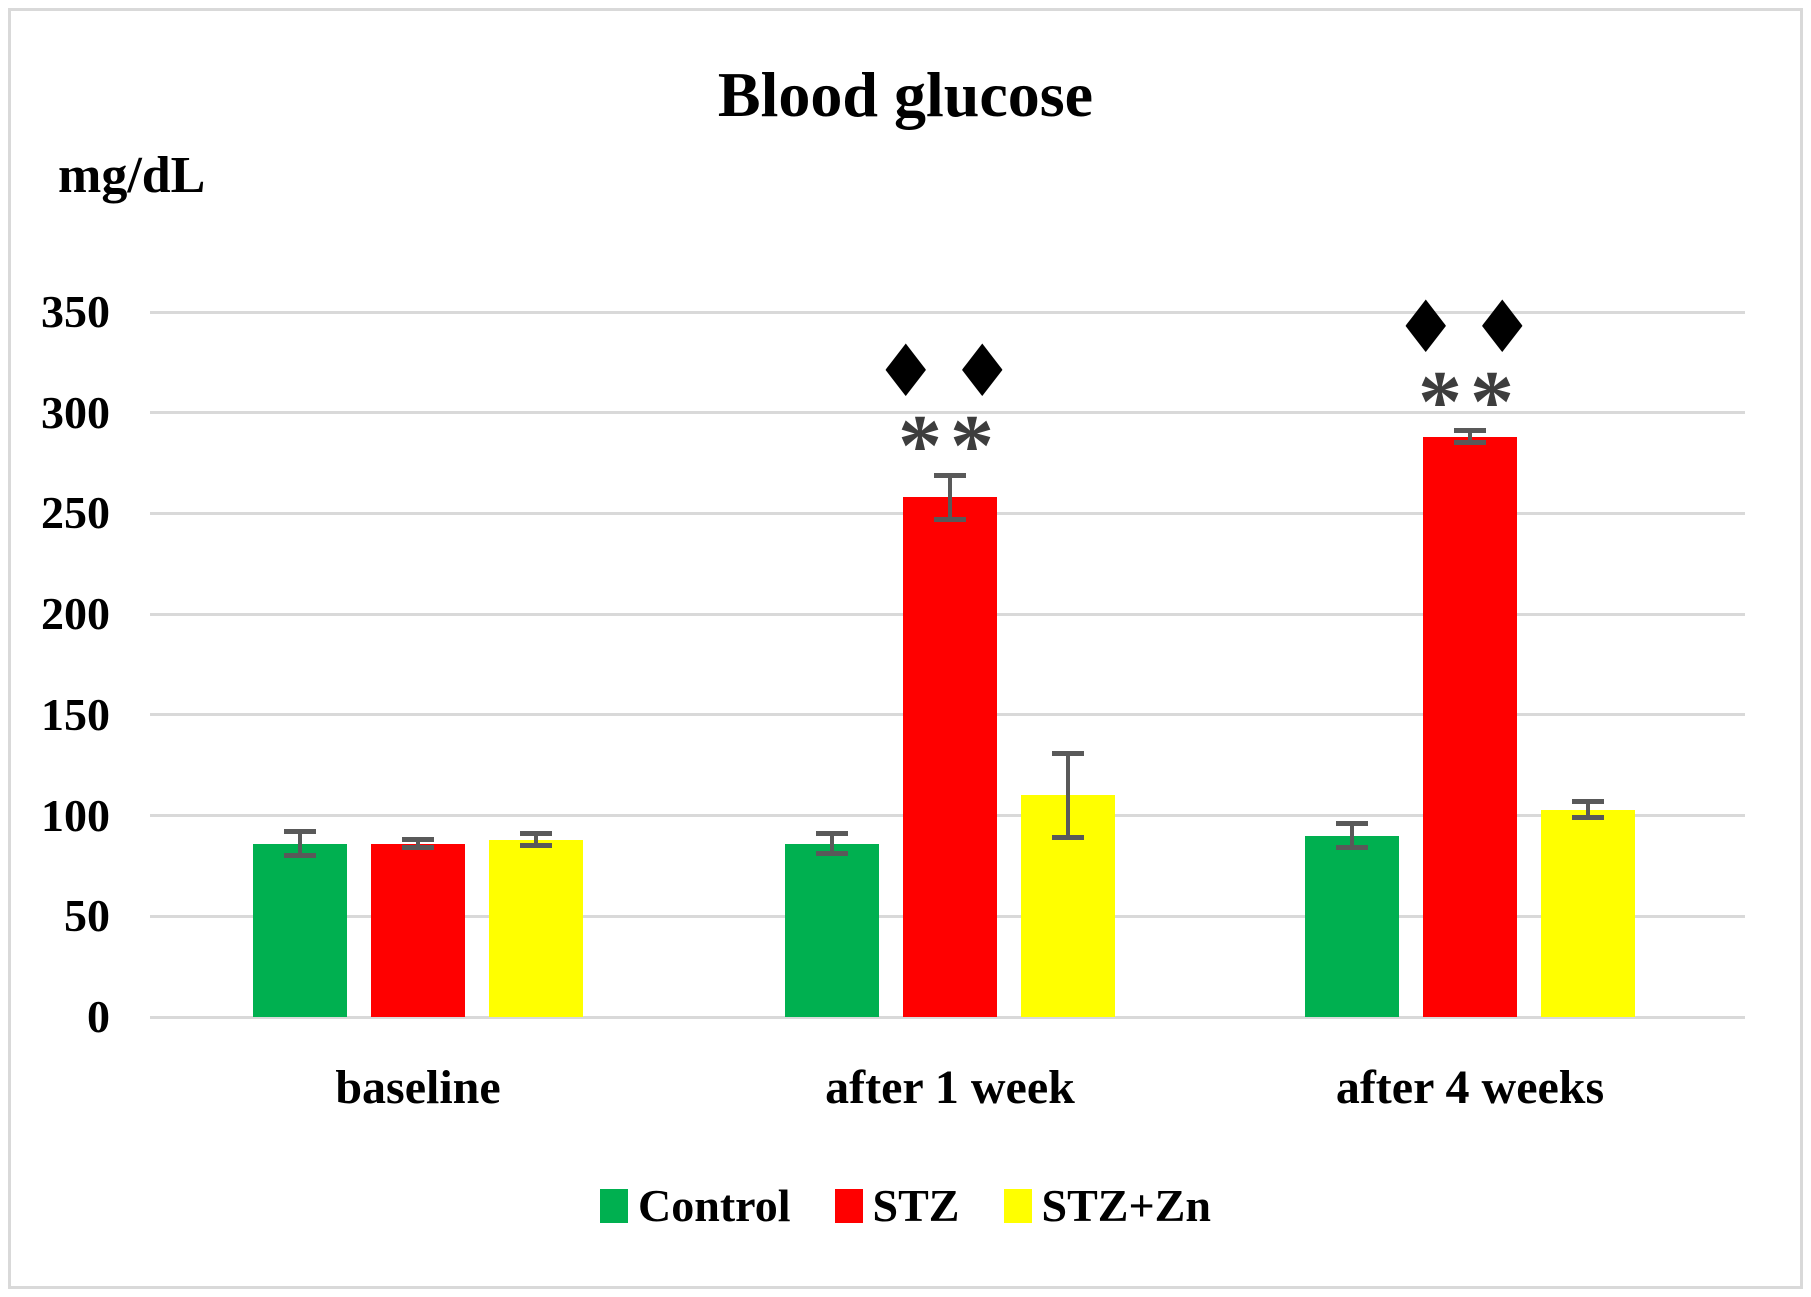  I want to click on legend: Control STZ STZ+Zn, so click(905, 1206).